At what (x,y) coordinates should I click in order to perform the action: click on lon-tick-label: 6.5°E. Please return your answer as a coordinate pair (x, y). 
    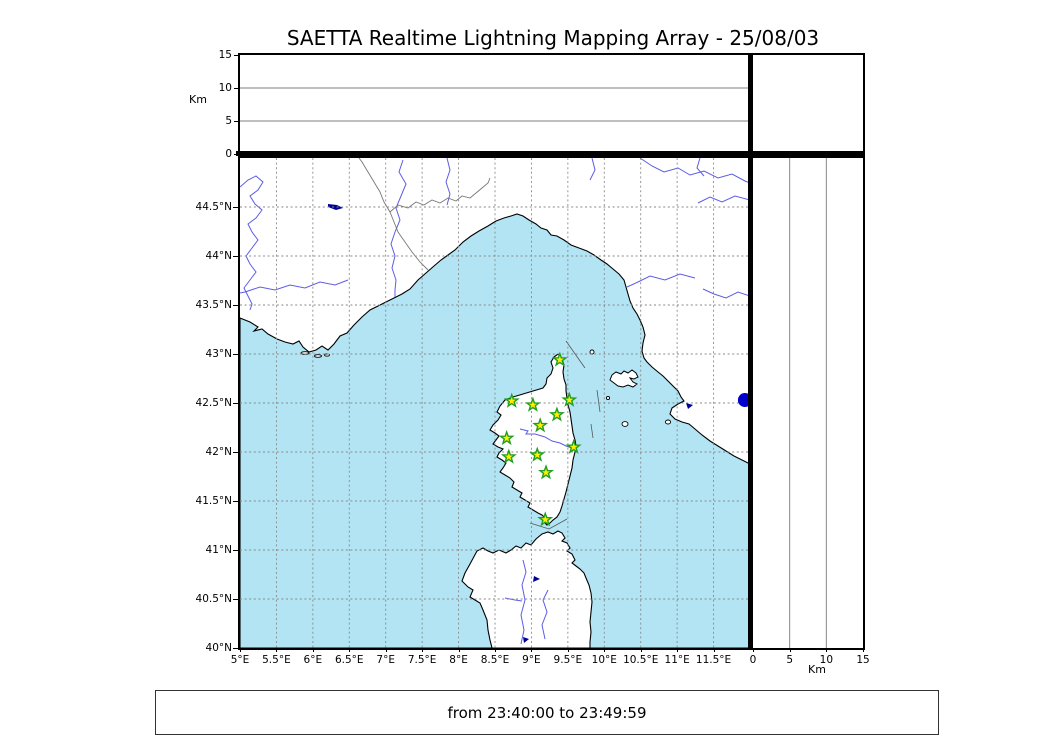
    Looking at the image, I should click on (349, 660).